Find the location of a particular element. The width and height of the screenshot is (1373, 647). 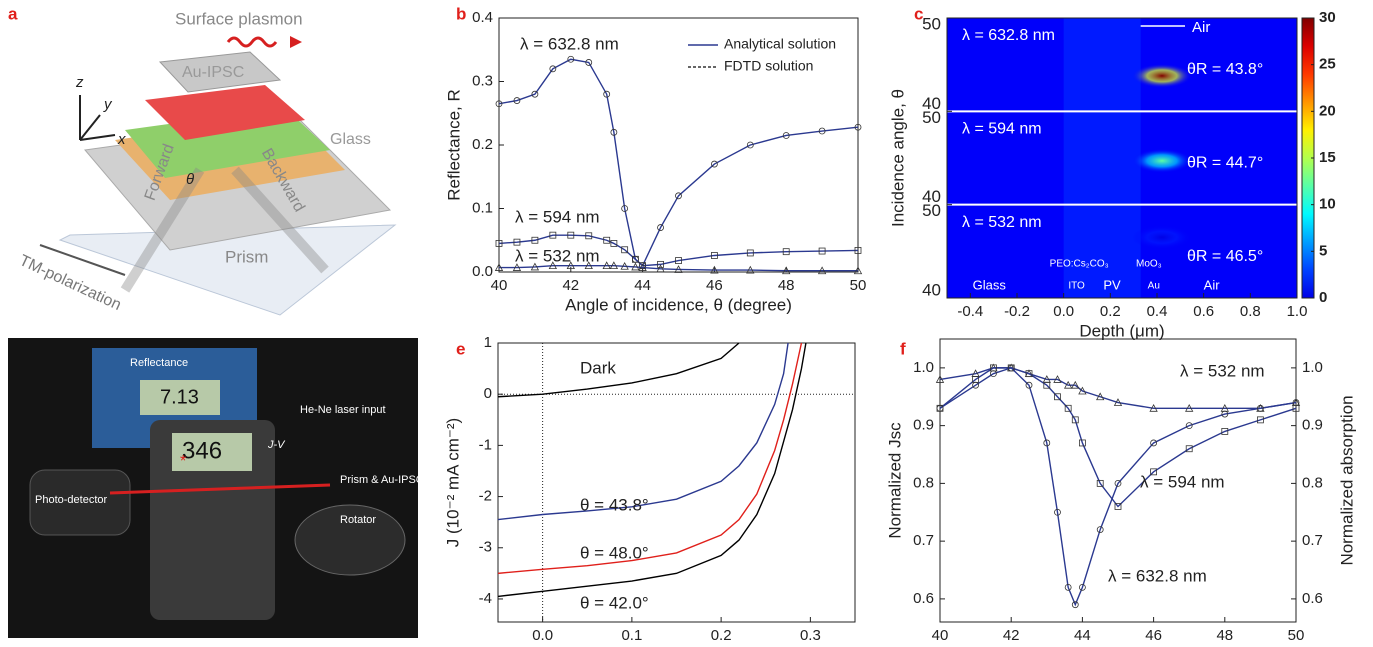

detector is located at coordinates (80, 502).